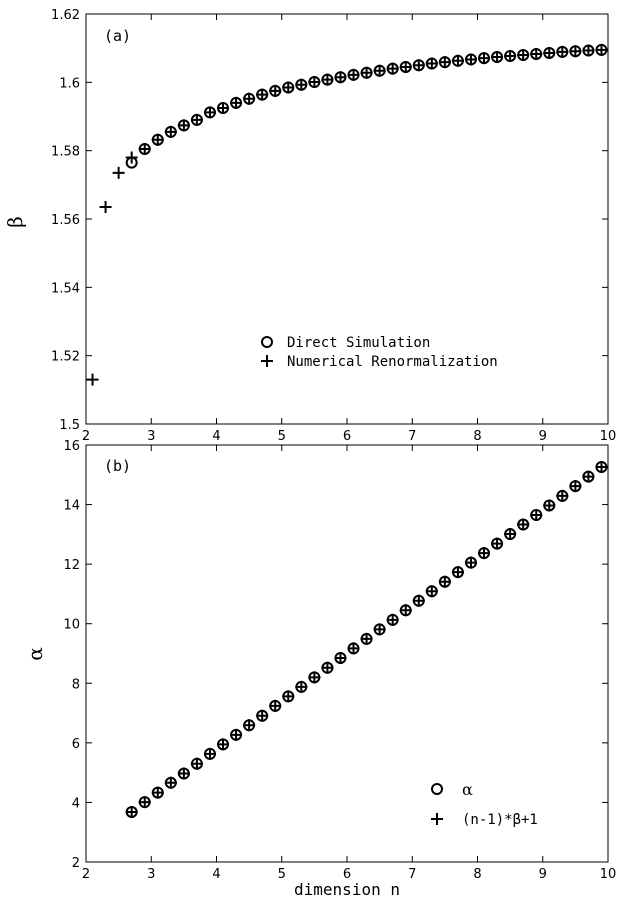 The height and width of the screenshot is (902, 617). What do you see at coordinates (347, 889) in the screenshot?
I see `x-axis-label: dimension n` at bounding box center [347, 889].